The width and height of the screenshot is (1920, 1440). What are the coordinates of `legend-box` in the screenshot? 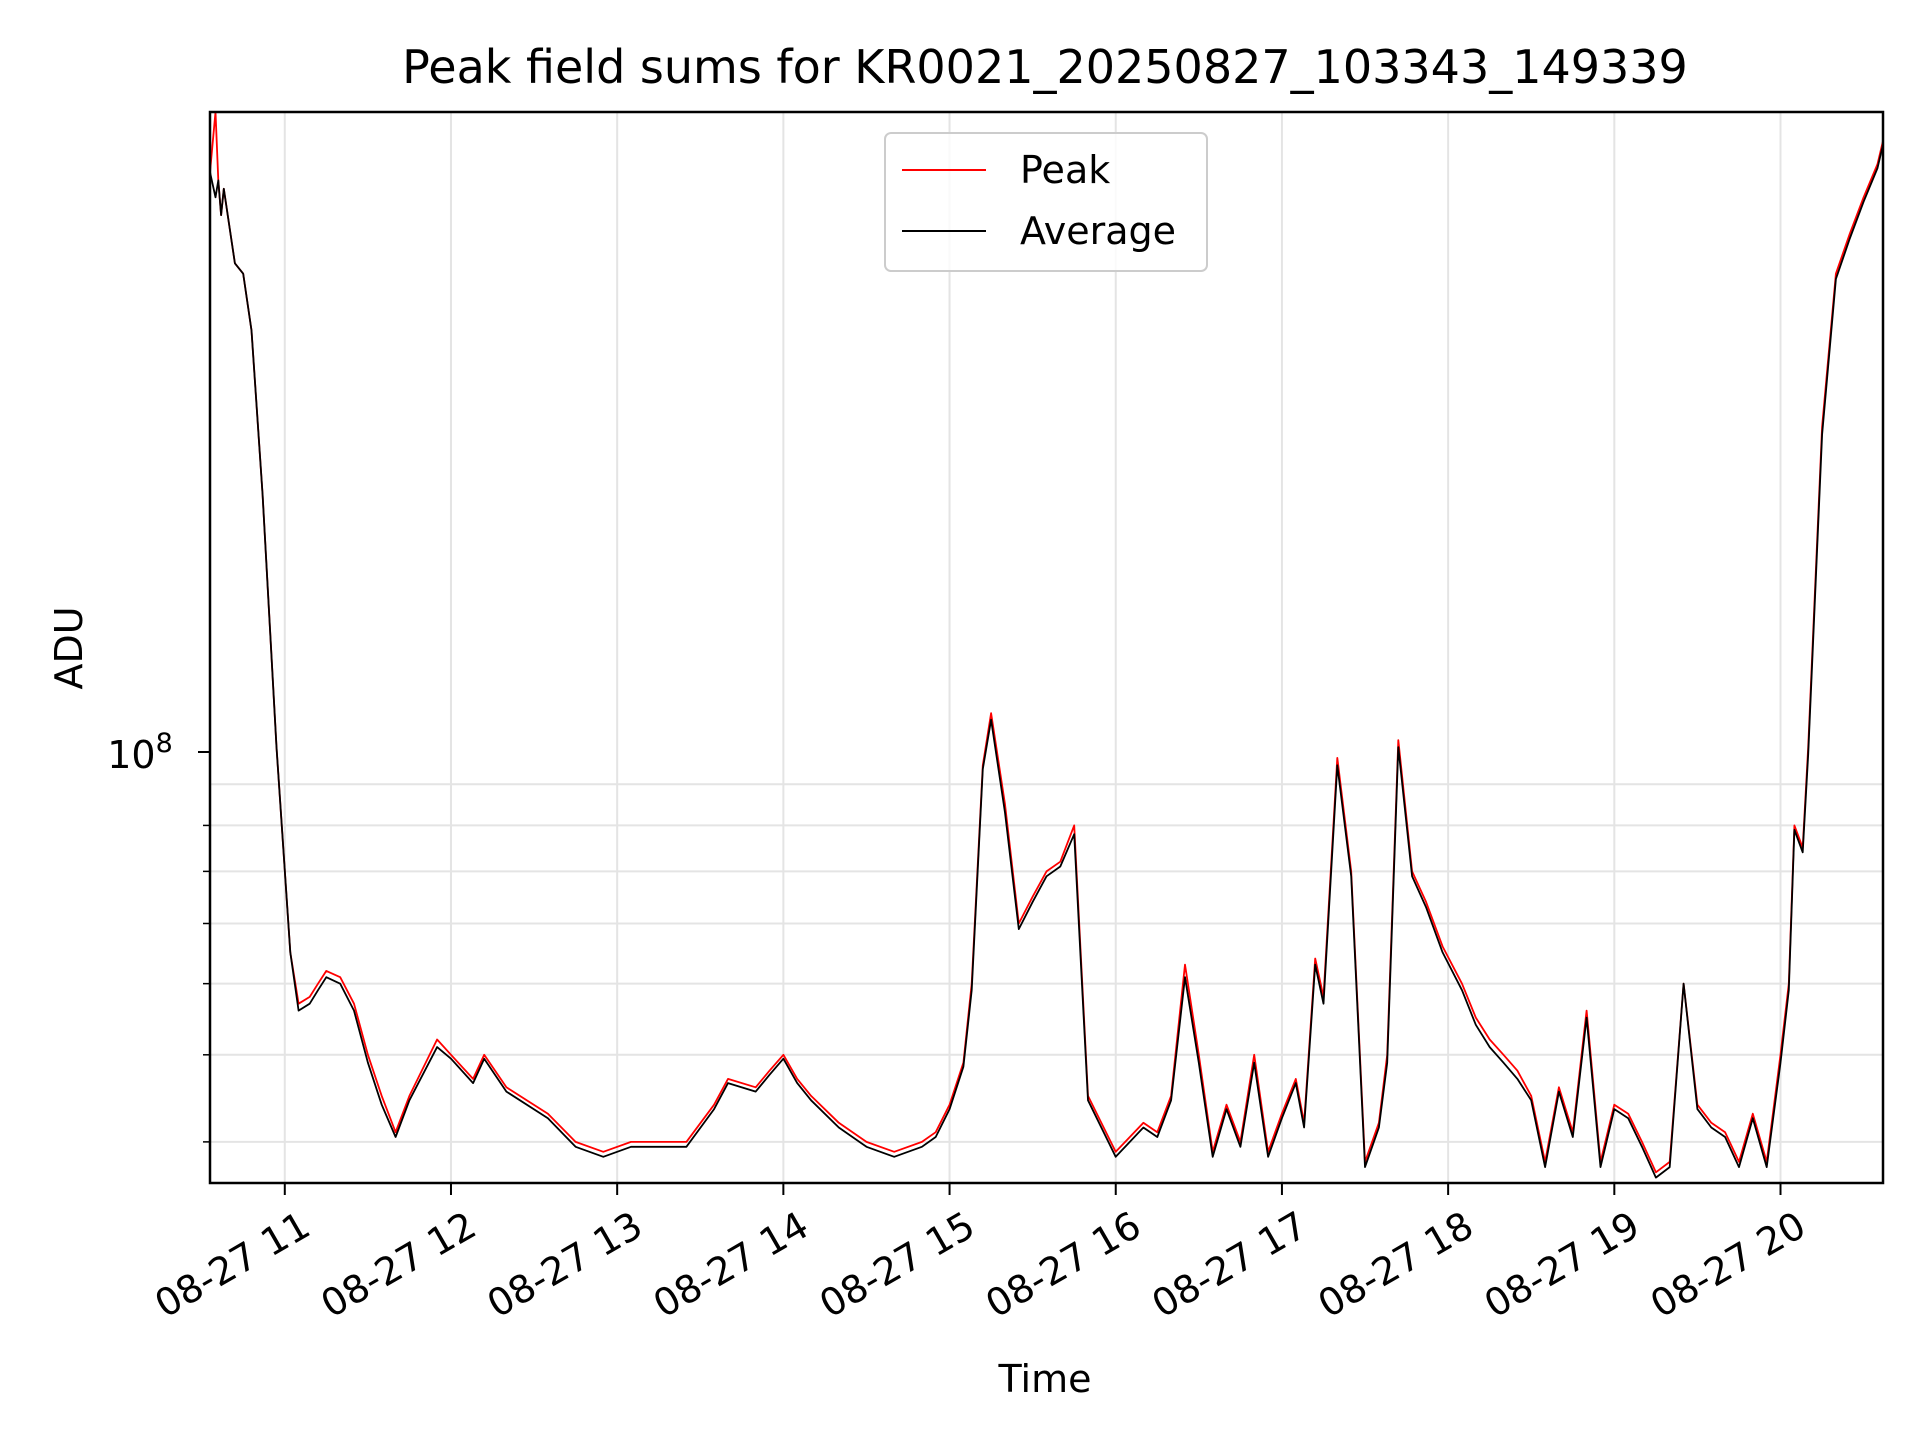 It's located at (1046, 202).